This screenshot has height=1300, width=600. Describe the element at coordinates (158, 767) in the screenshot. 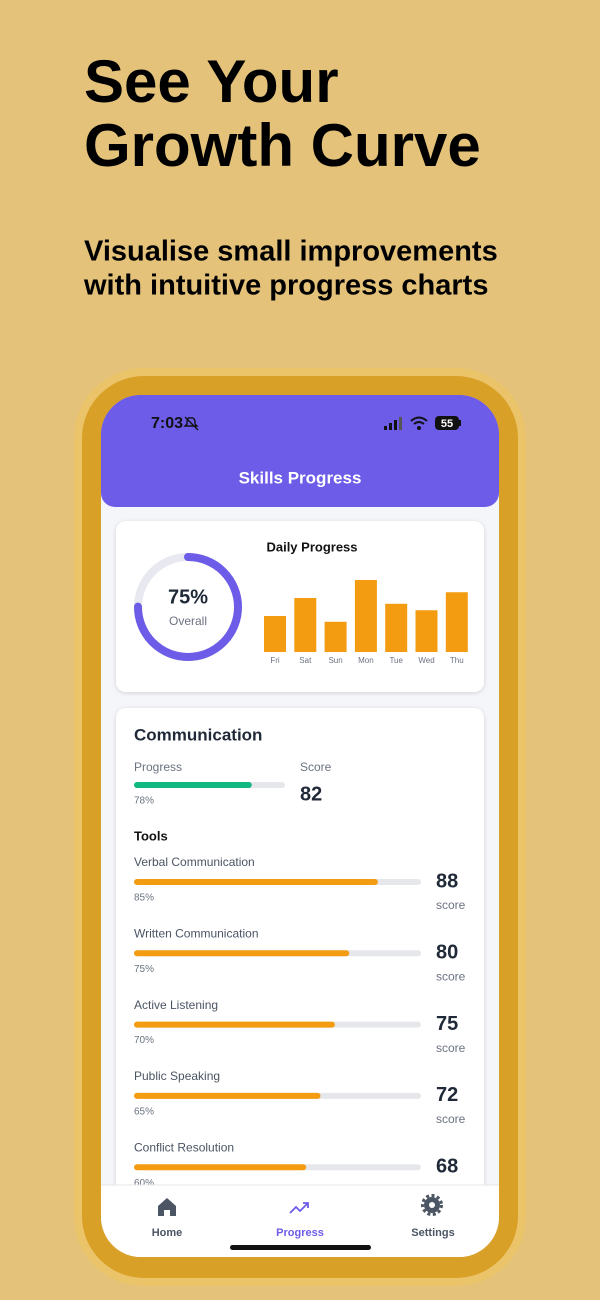

I see `progress-heading: Progress` at that location.